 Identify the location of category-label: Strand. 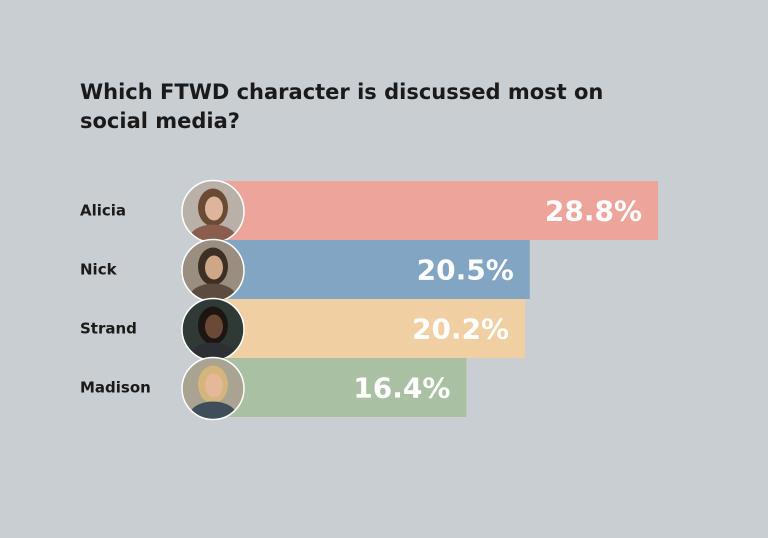
(108, 329).